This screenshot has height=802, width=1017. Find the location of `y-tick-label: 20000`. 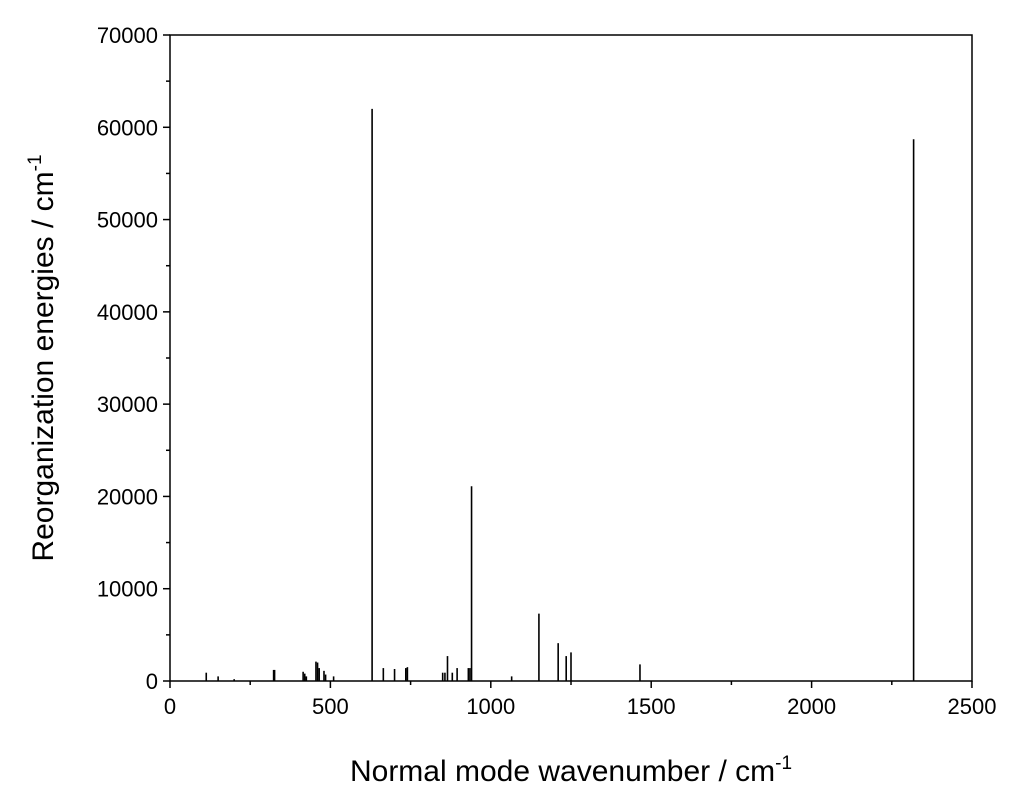

y-tick-label: 20000 is located at coordinates (127, 496).